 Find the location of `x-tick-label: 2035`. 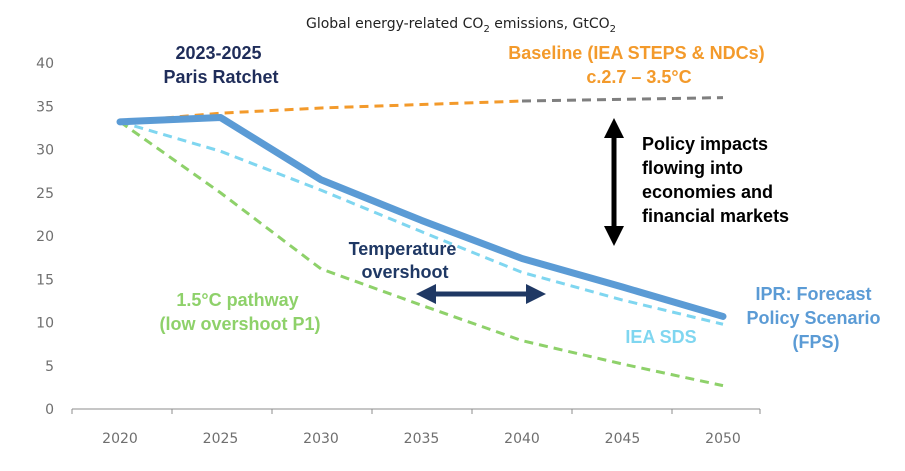

x-tick-label: 2035 is located at coordinates (422, 439).